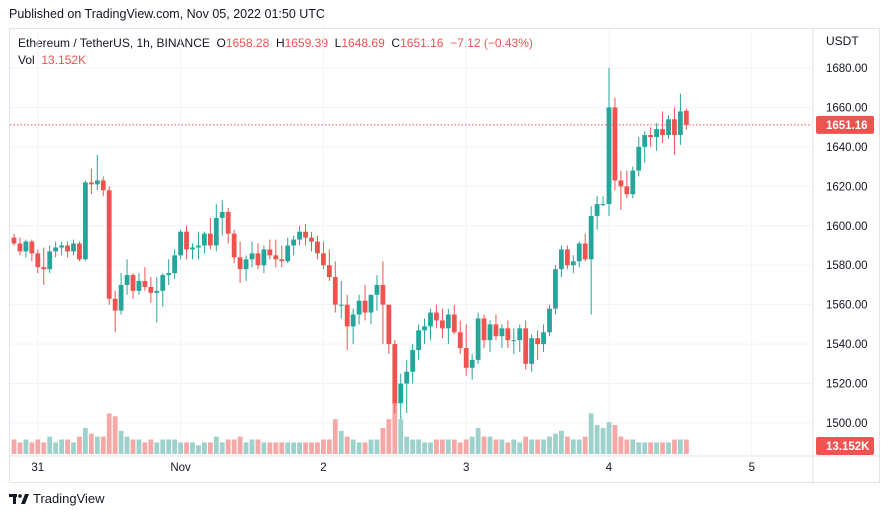 The image size is (891, 517). Describe the element at coordinates (350, 427) in the screenshot. I see `volume-bars` at that location.